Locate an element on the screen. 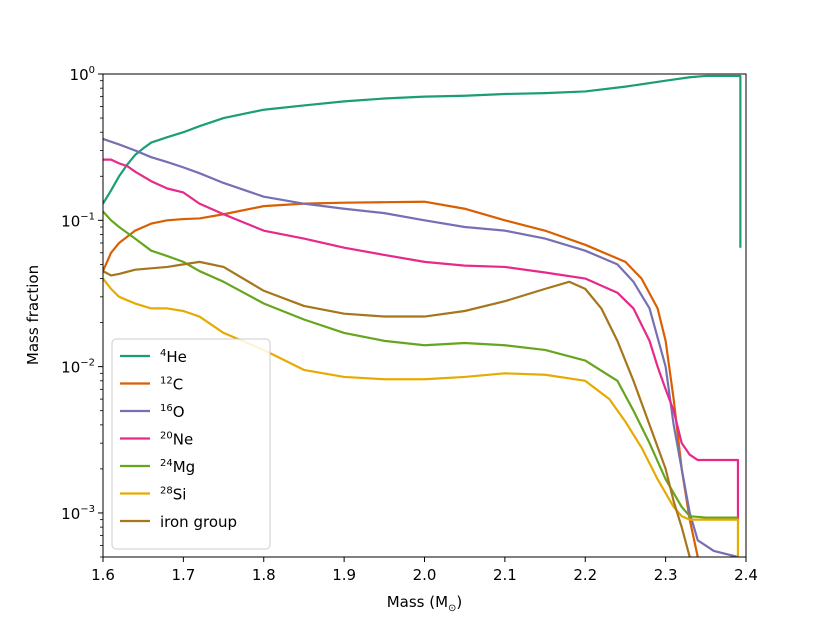  legend-label: 24Mg is located at coordinates (177, 467).